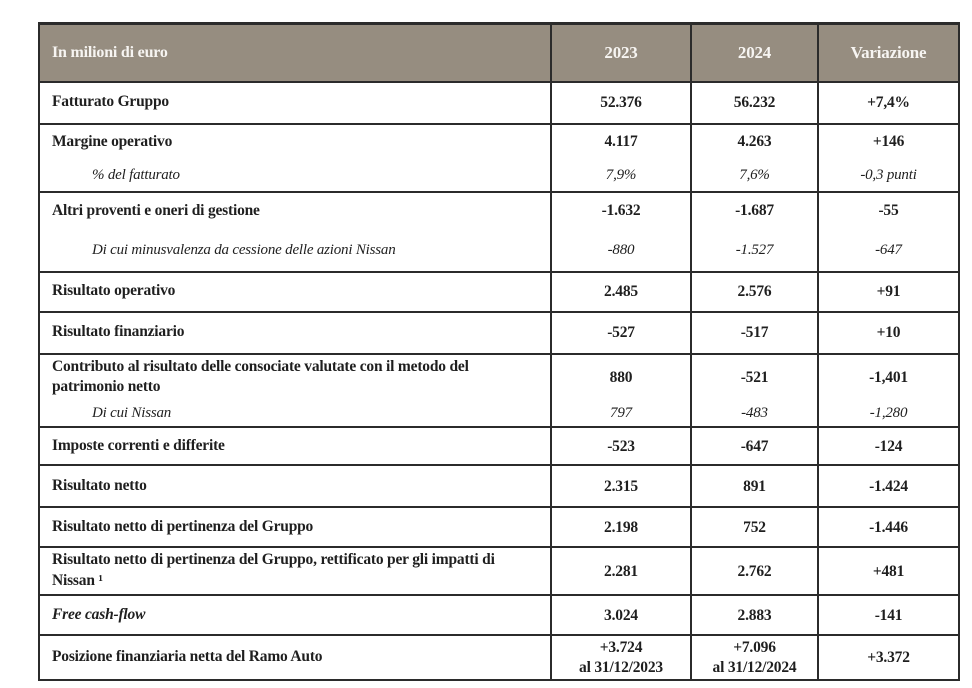  What do you see at coordinates (620, 102) in the screenshot?
I see `cell-2023: 52.376` at bounding box center [620, 102].